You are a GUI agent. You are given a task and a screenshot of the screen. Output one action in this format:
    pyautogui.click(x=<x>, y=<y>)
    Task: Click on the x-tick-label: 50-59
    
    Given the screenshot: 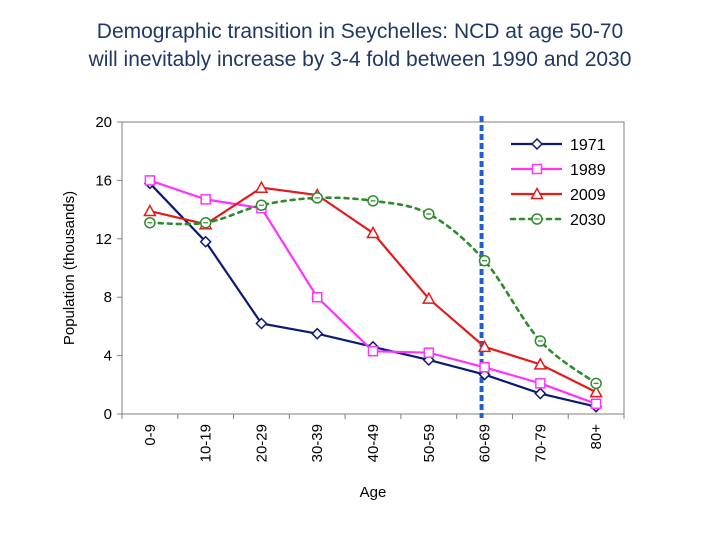 What is the action you would take?
    pyautogui.click(x=429, y=443)
    